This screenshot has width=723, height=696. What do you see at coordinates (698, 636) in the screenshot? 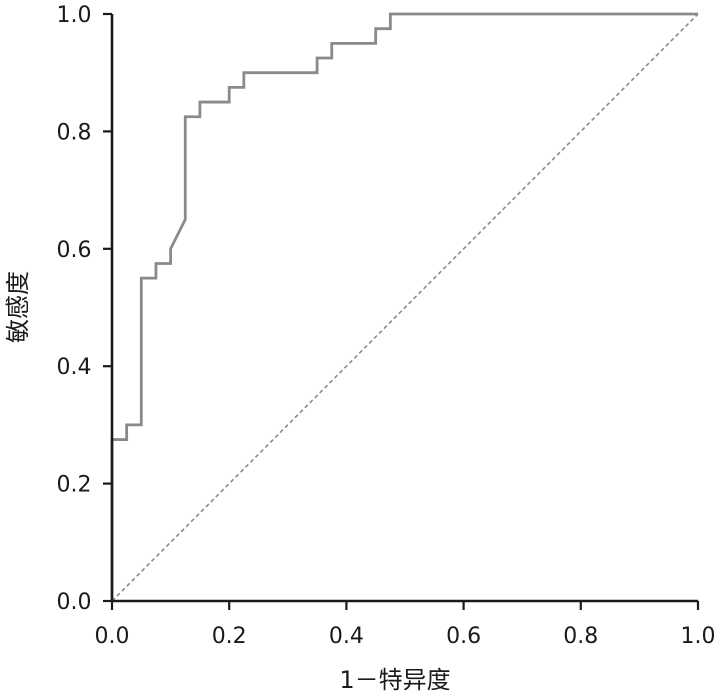
I see `x-tick-label: 1.0` at bounding box center [698, 636].